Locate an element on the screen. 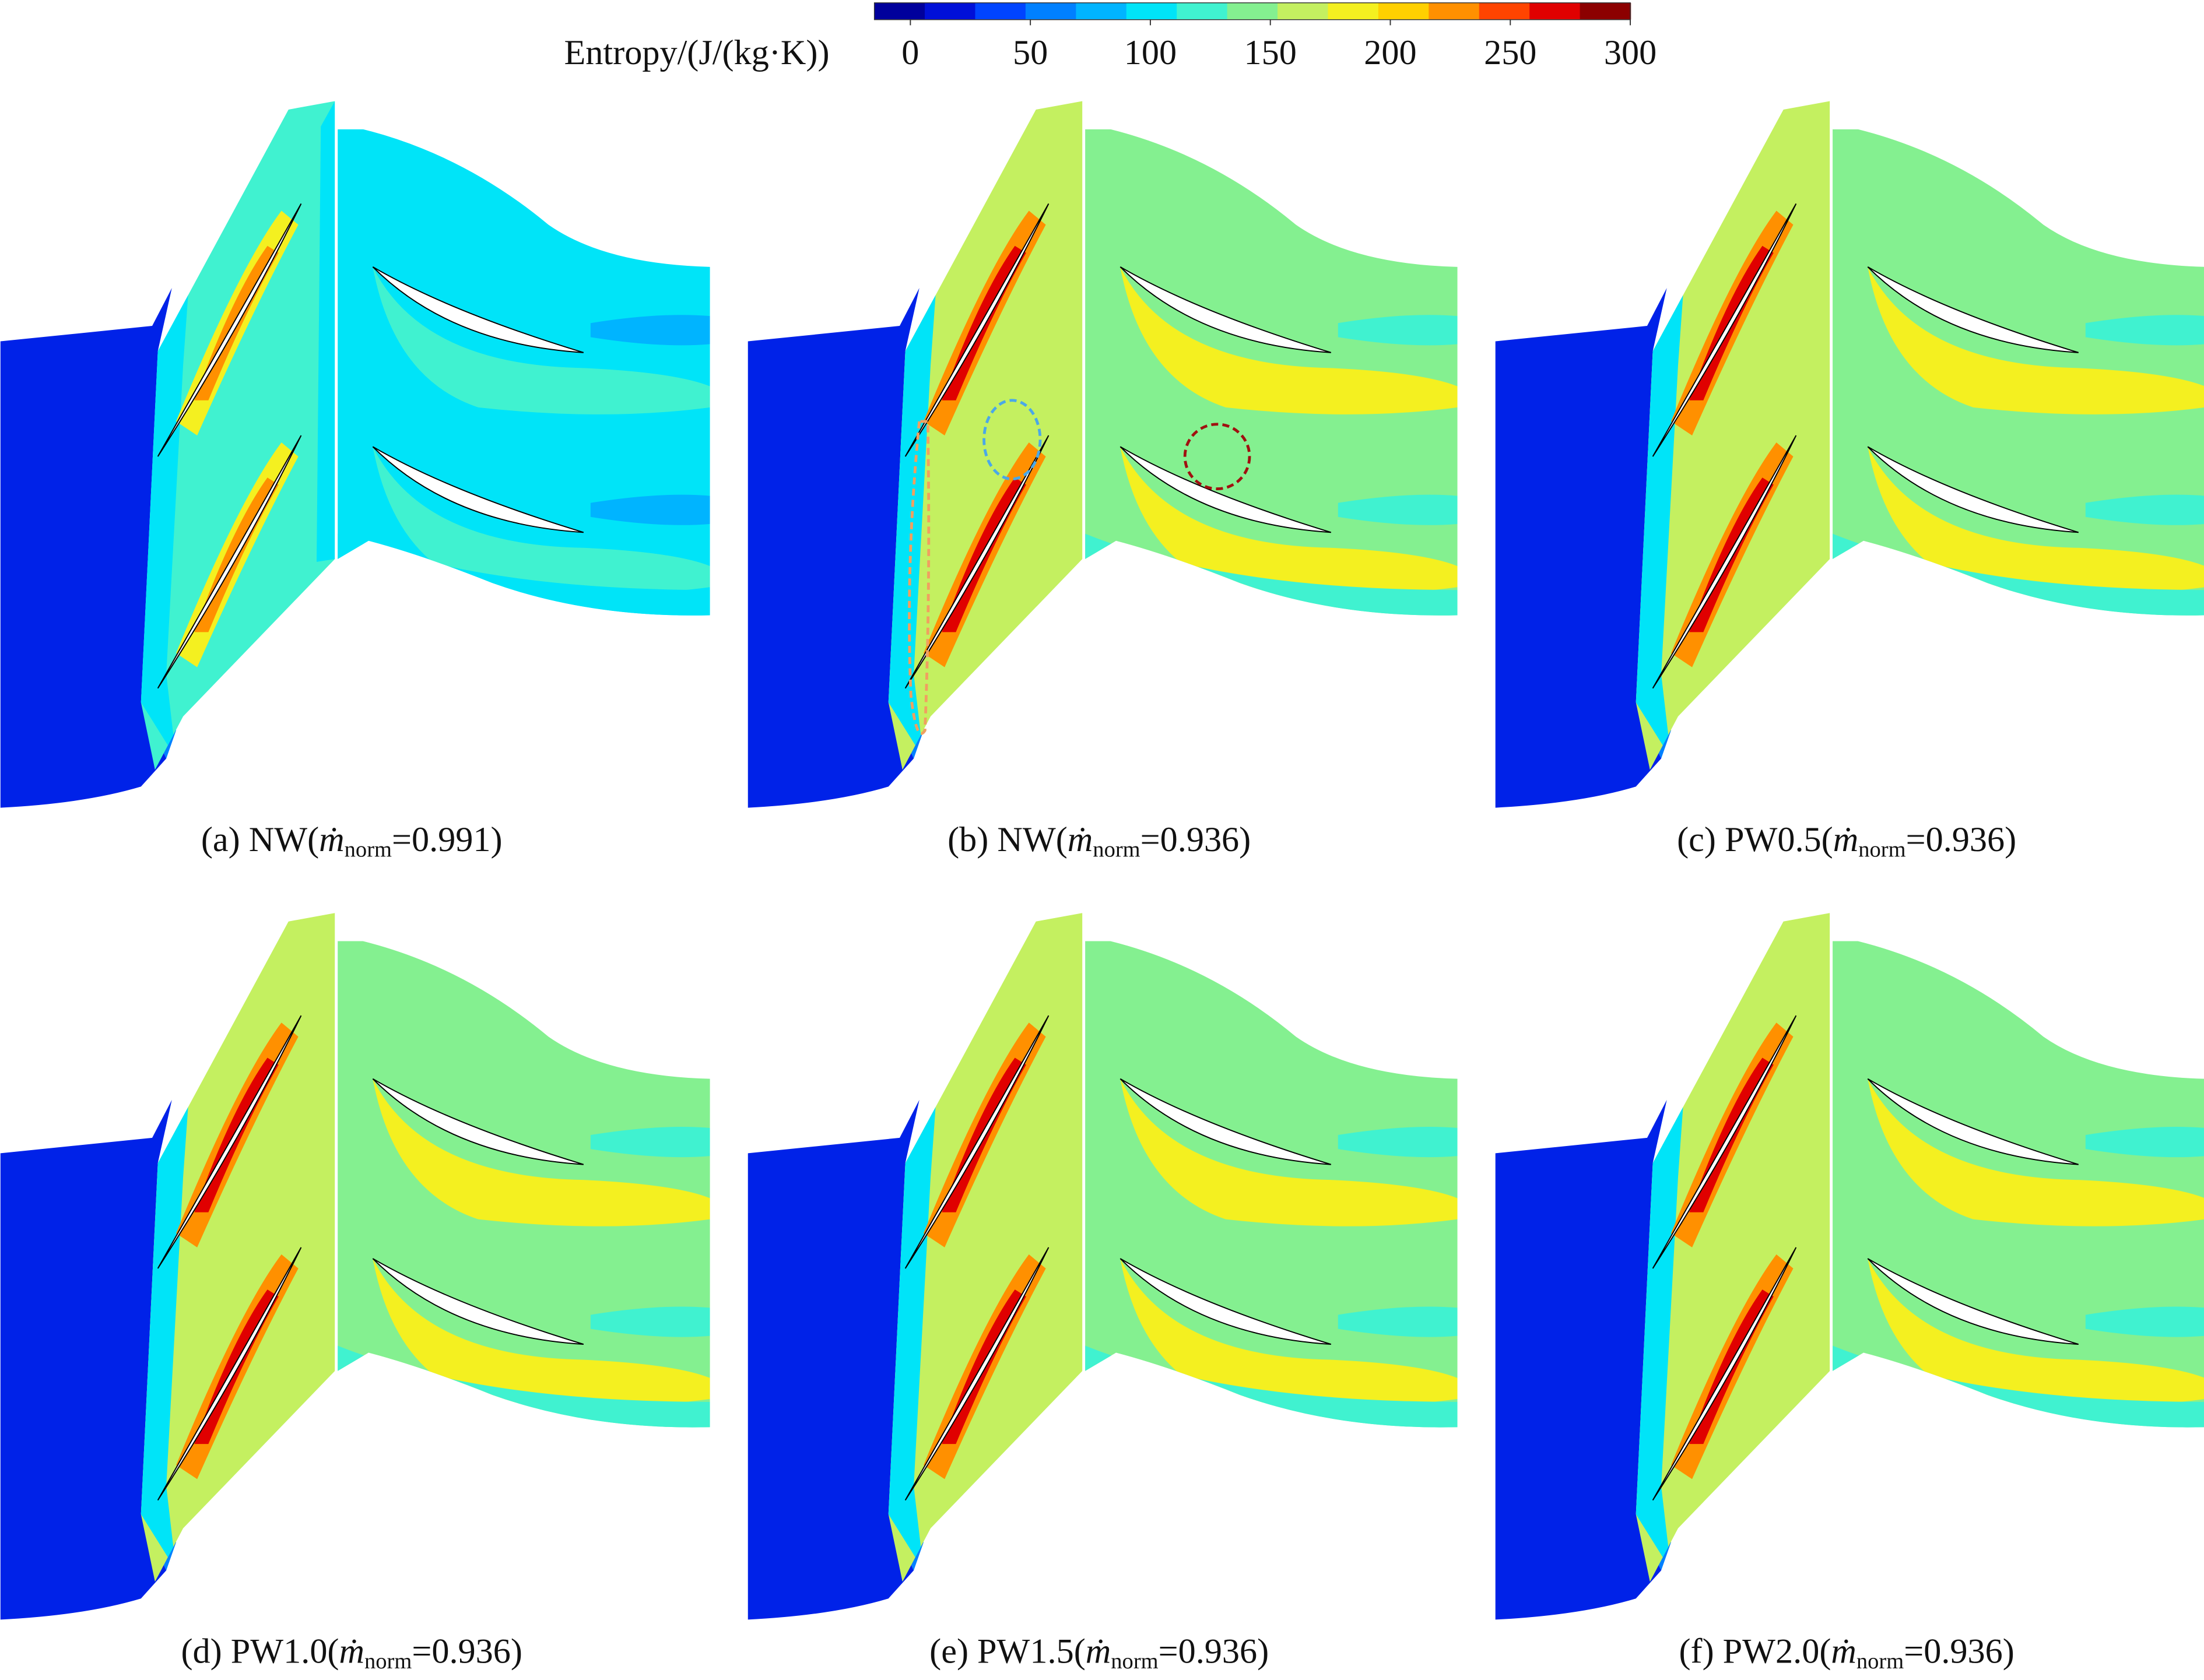 Image resolution: width=2204 pixels, height=1680 pixels. colorbar-tick-label: 100 is located at coordinates (1150, 52).